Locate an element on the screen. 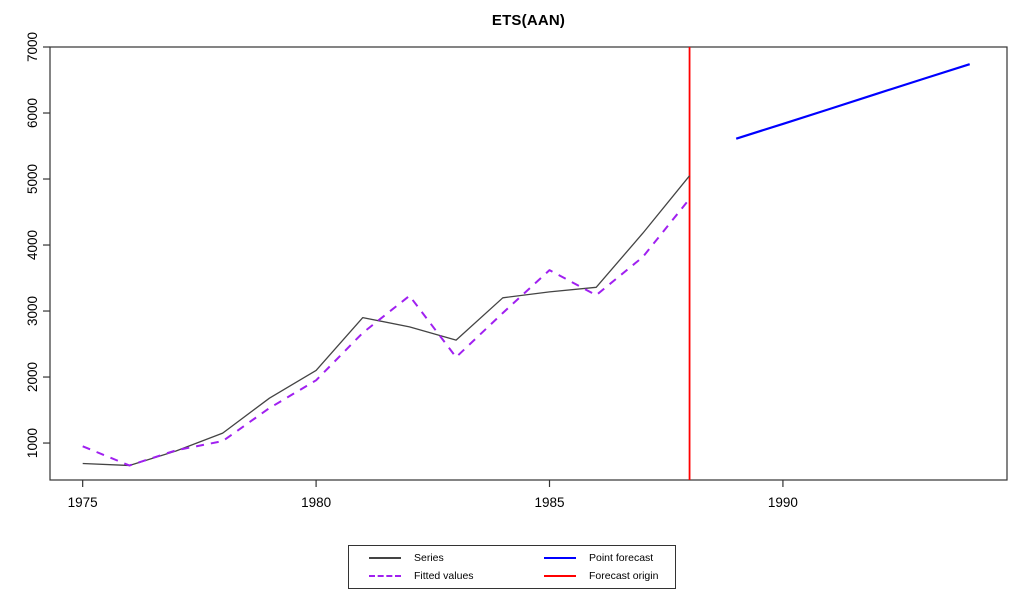 This screenshot has width=1024, height=597. chart-title: ETS(AAN) is located at coordinates (528, 20).